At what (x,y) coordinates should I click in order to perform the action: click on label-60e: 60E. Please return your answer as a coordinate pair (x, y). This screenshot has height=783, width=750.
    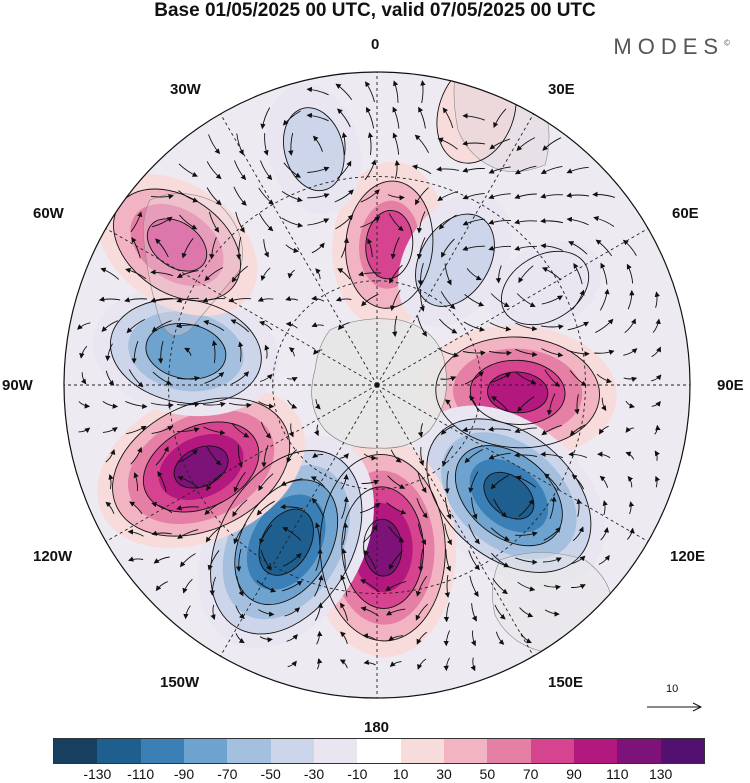
    Looking at the image, I should click on (685, 213).